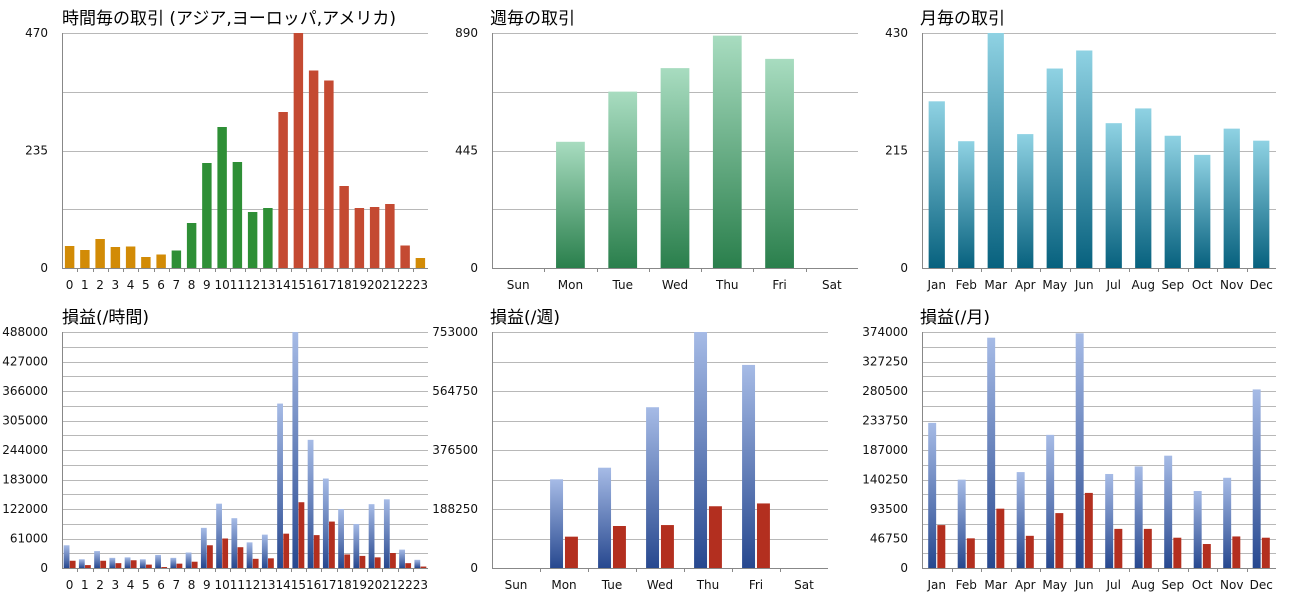 This screenshot has width=1290, height=600. Describe the element at coordinates (374, 585) in the screenshot. I see `x-tick-label: 20` at that location.